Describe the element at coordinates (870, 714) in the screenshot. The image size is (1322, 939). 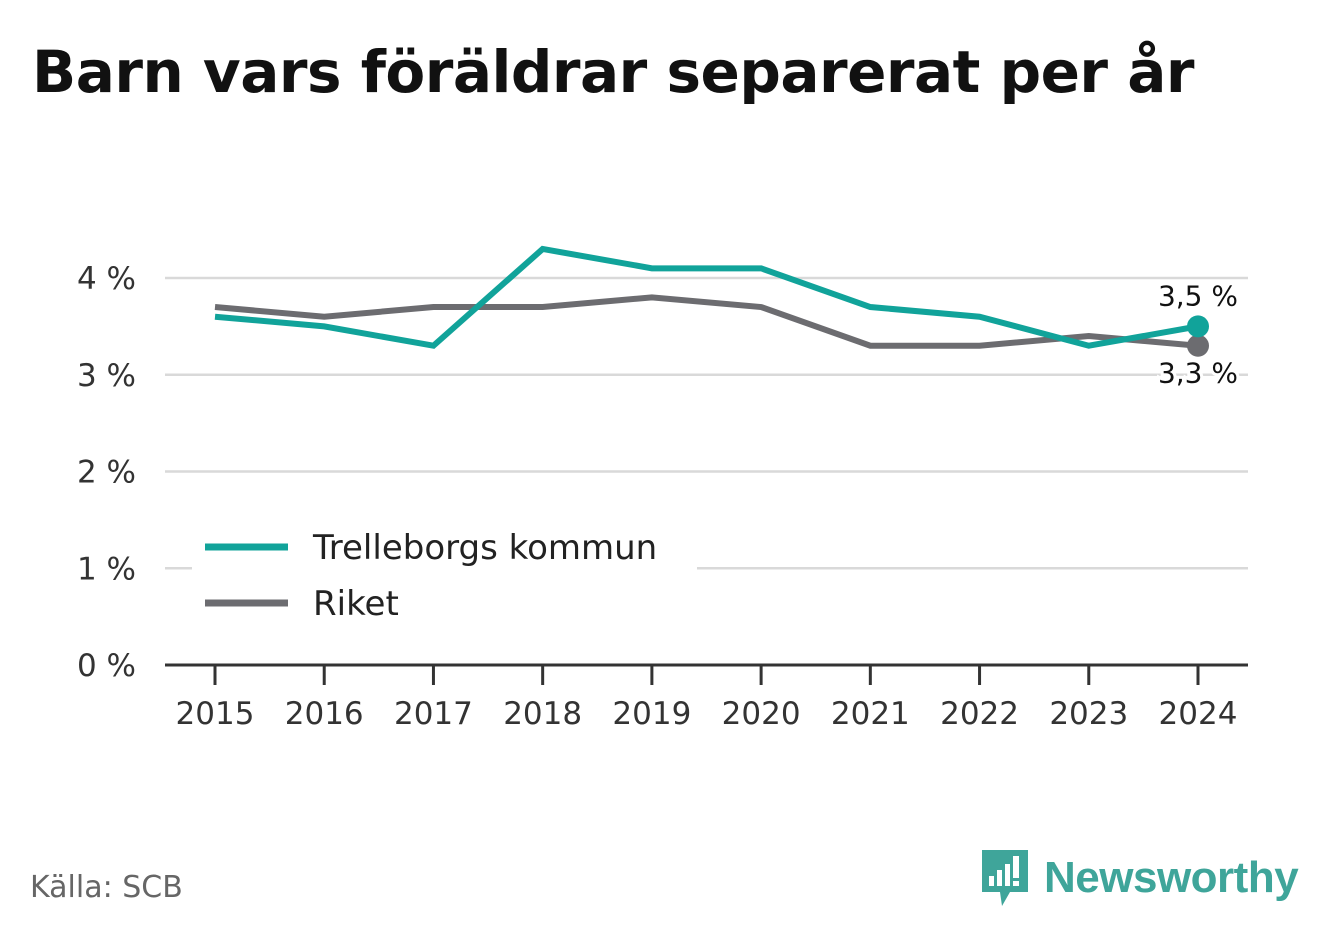
I see `x-tick-label: 2021` at that location.